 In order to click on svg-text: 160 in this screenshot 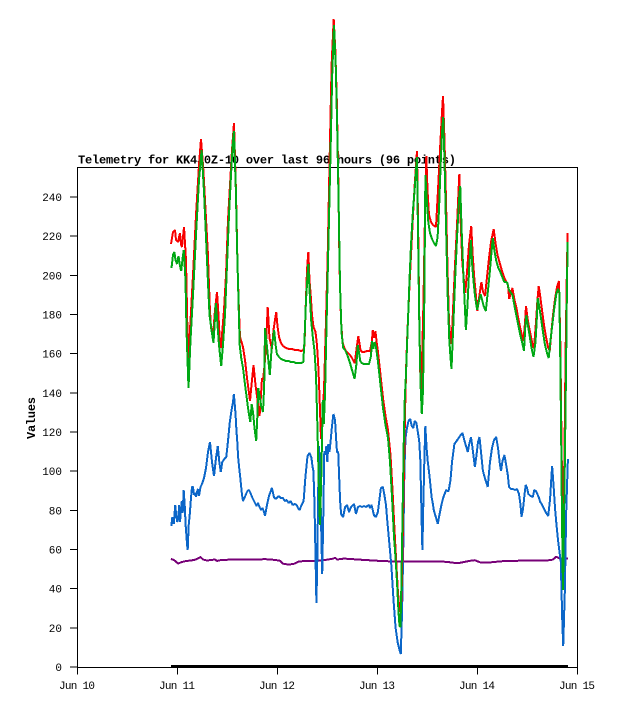, I will do `click(52, 356)`.